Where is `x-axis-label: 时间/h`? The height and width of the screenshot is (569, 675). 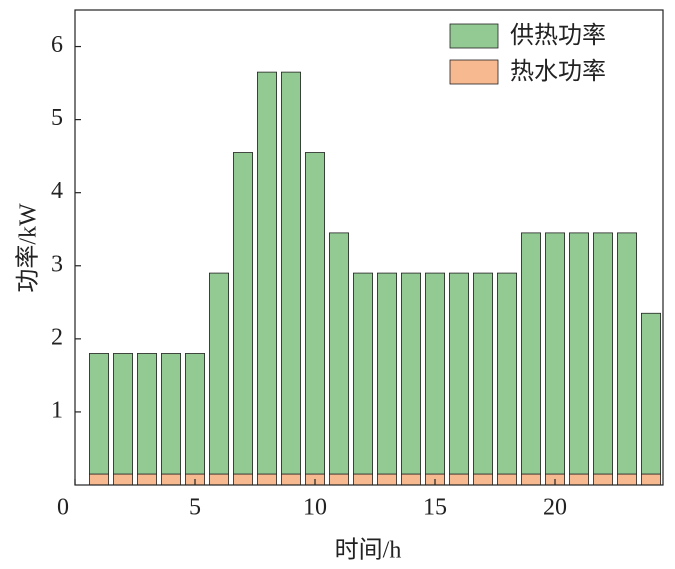 x-axis-label: 时间/h is located at coordinates (368, 550).